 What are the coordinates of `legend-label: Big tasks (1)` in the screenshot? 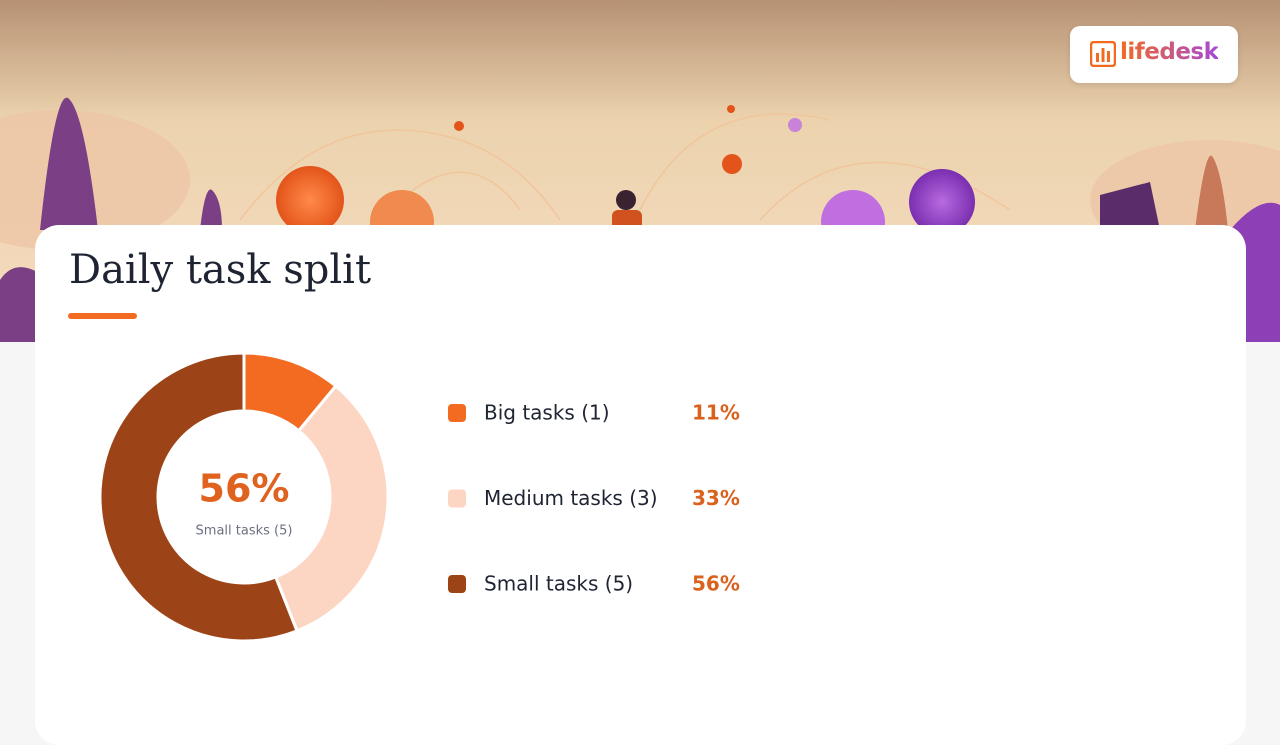 It's located at (547, 413).